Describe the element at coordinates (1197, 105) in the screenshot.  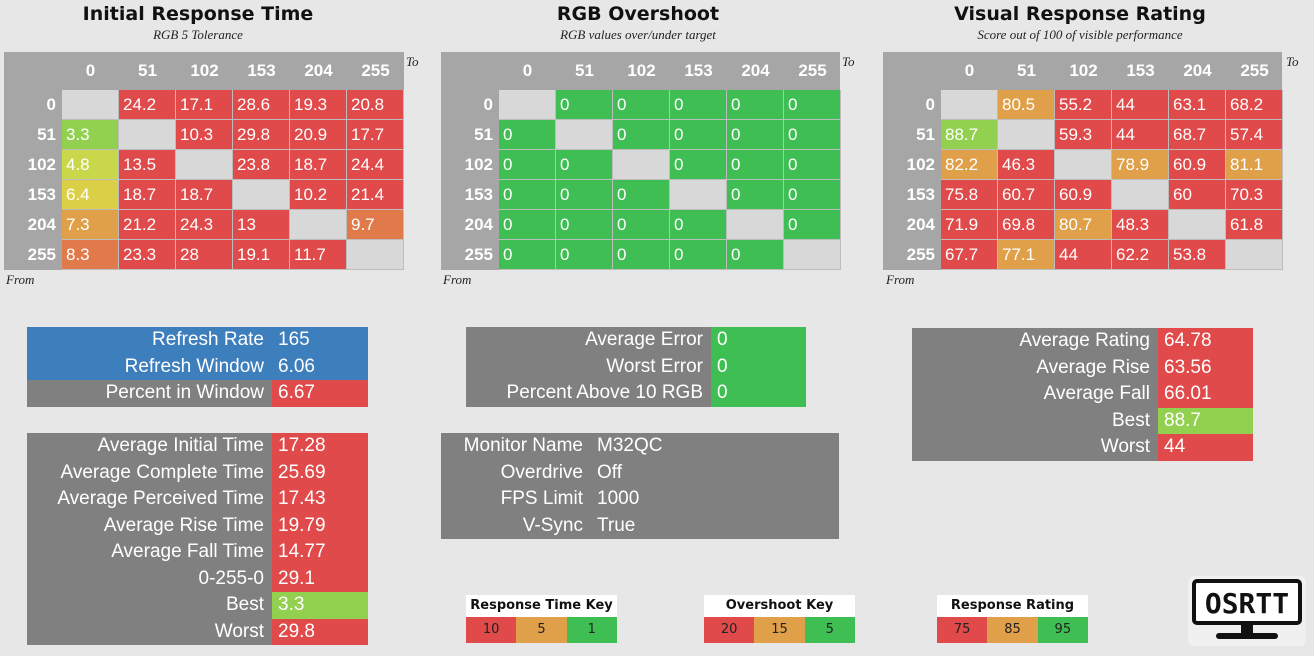
I see `matrix-cell: 63.1` at that location.